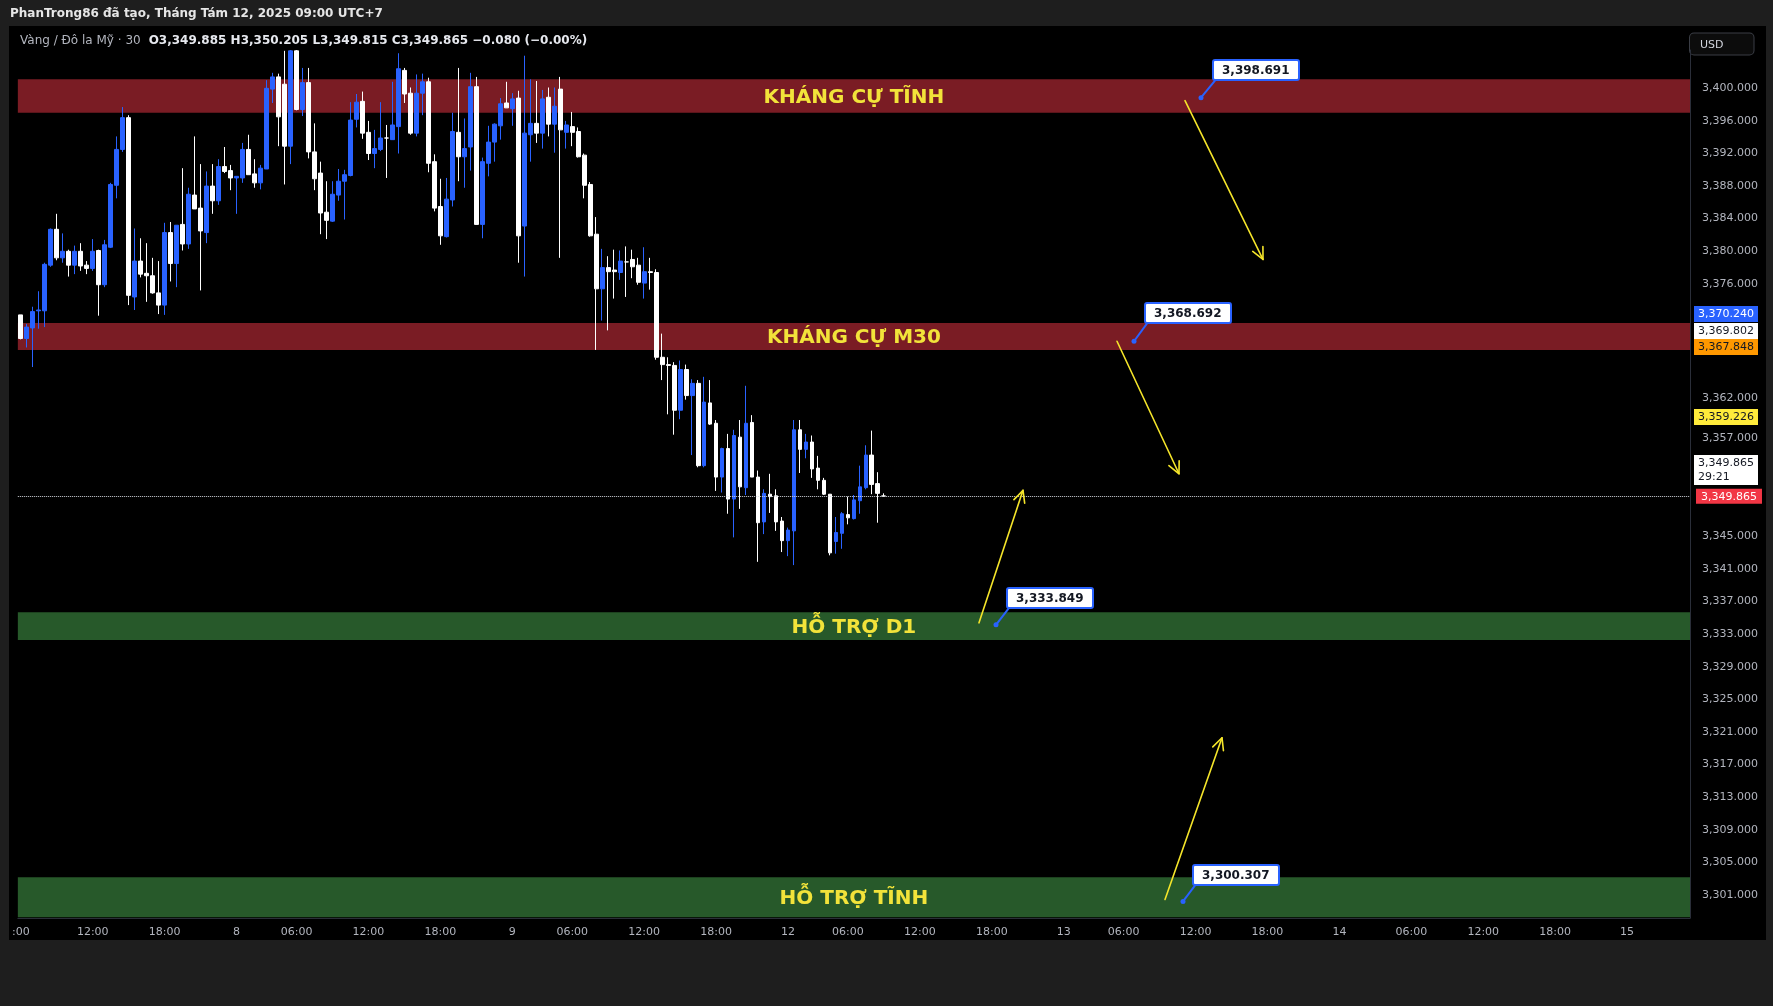  What do you see at coordinates (1730, 536) in the screenshot?
I see `y-tick-label: 3,345.000` at bounding box center [1730, 536].